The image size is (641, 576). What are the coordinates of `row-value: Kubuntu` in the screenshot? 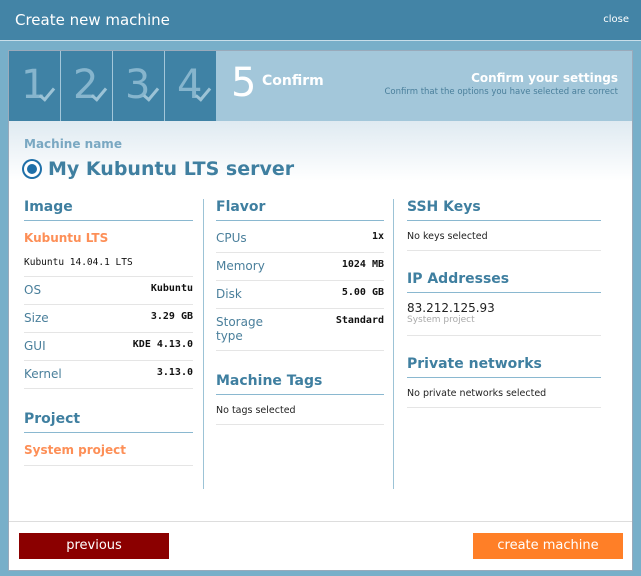 It's located at (171, 288).